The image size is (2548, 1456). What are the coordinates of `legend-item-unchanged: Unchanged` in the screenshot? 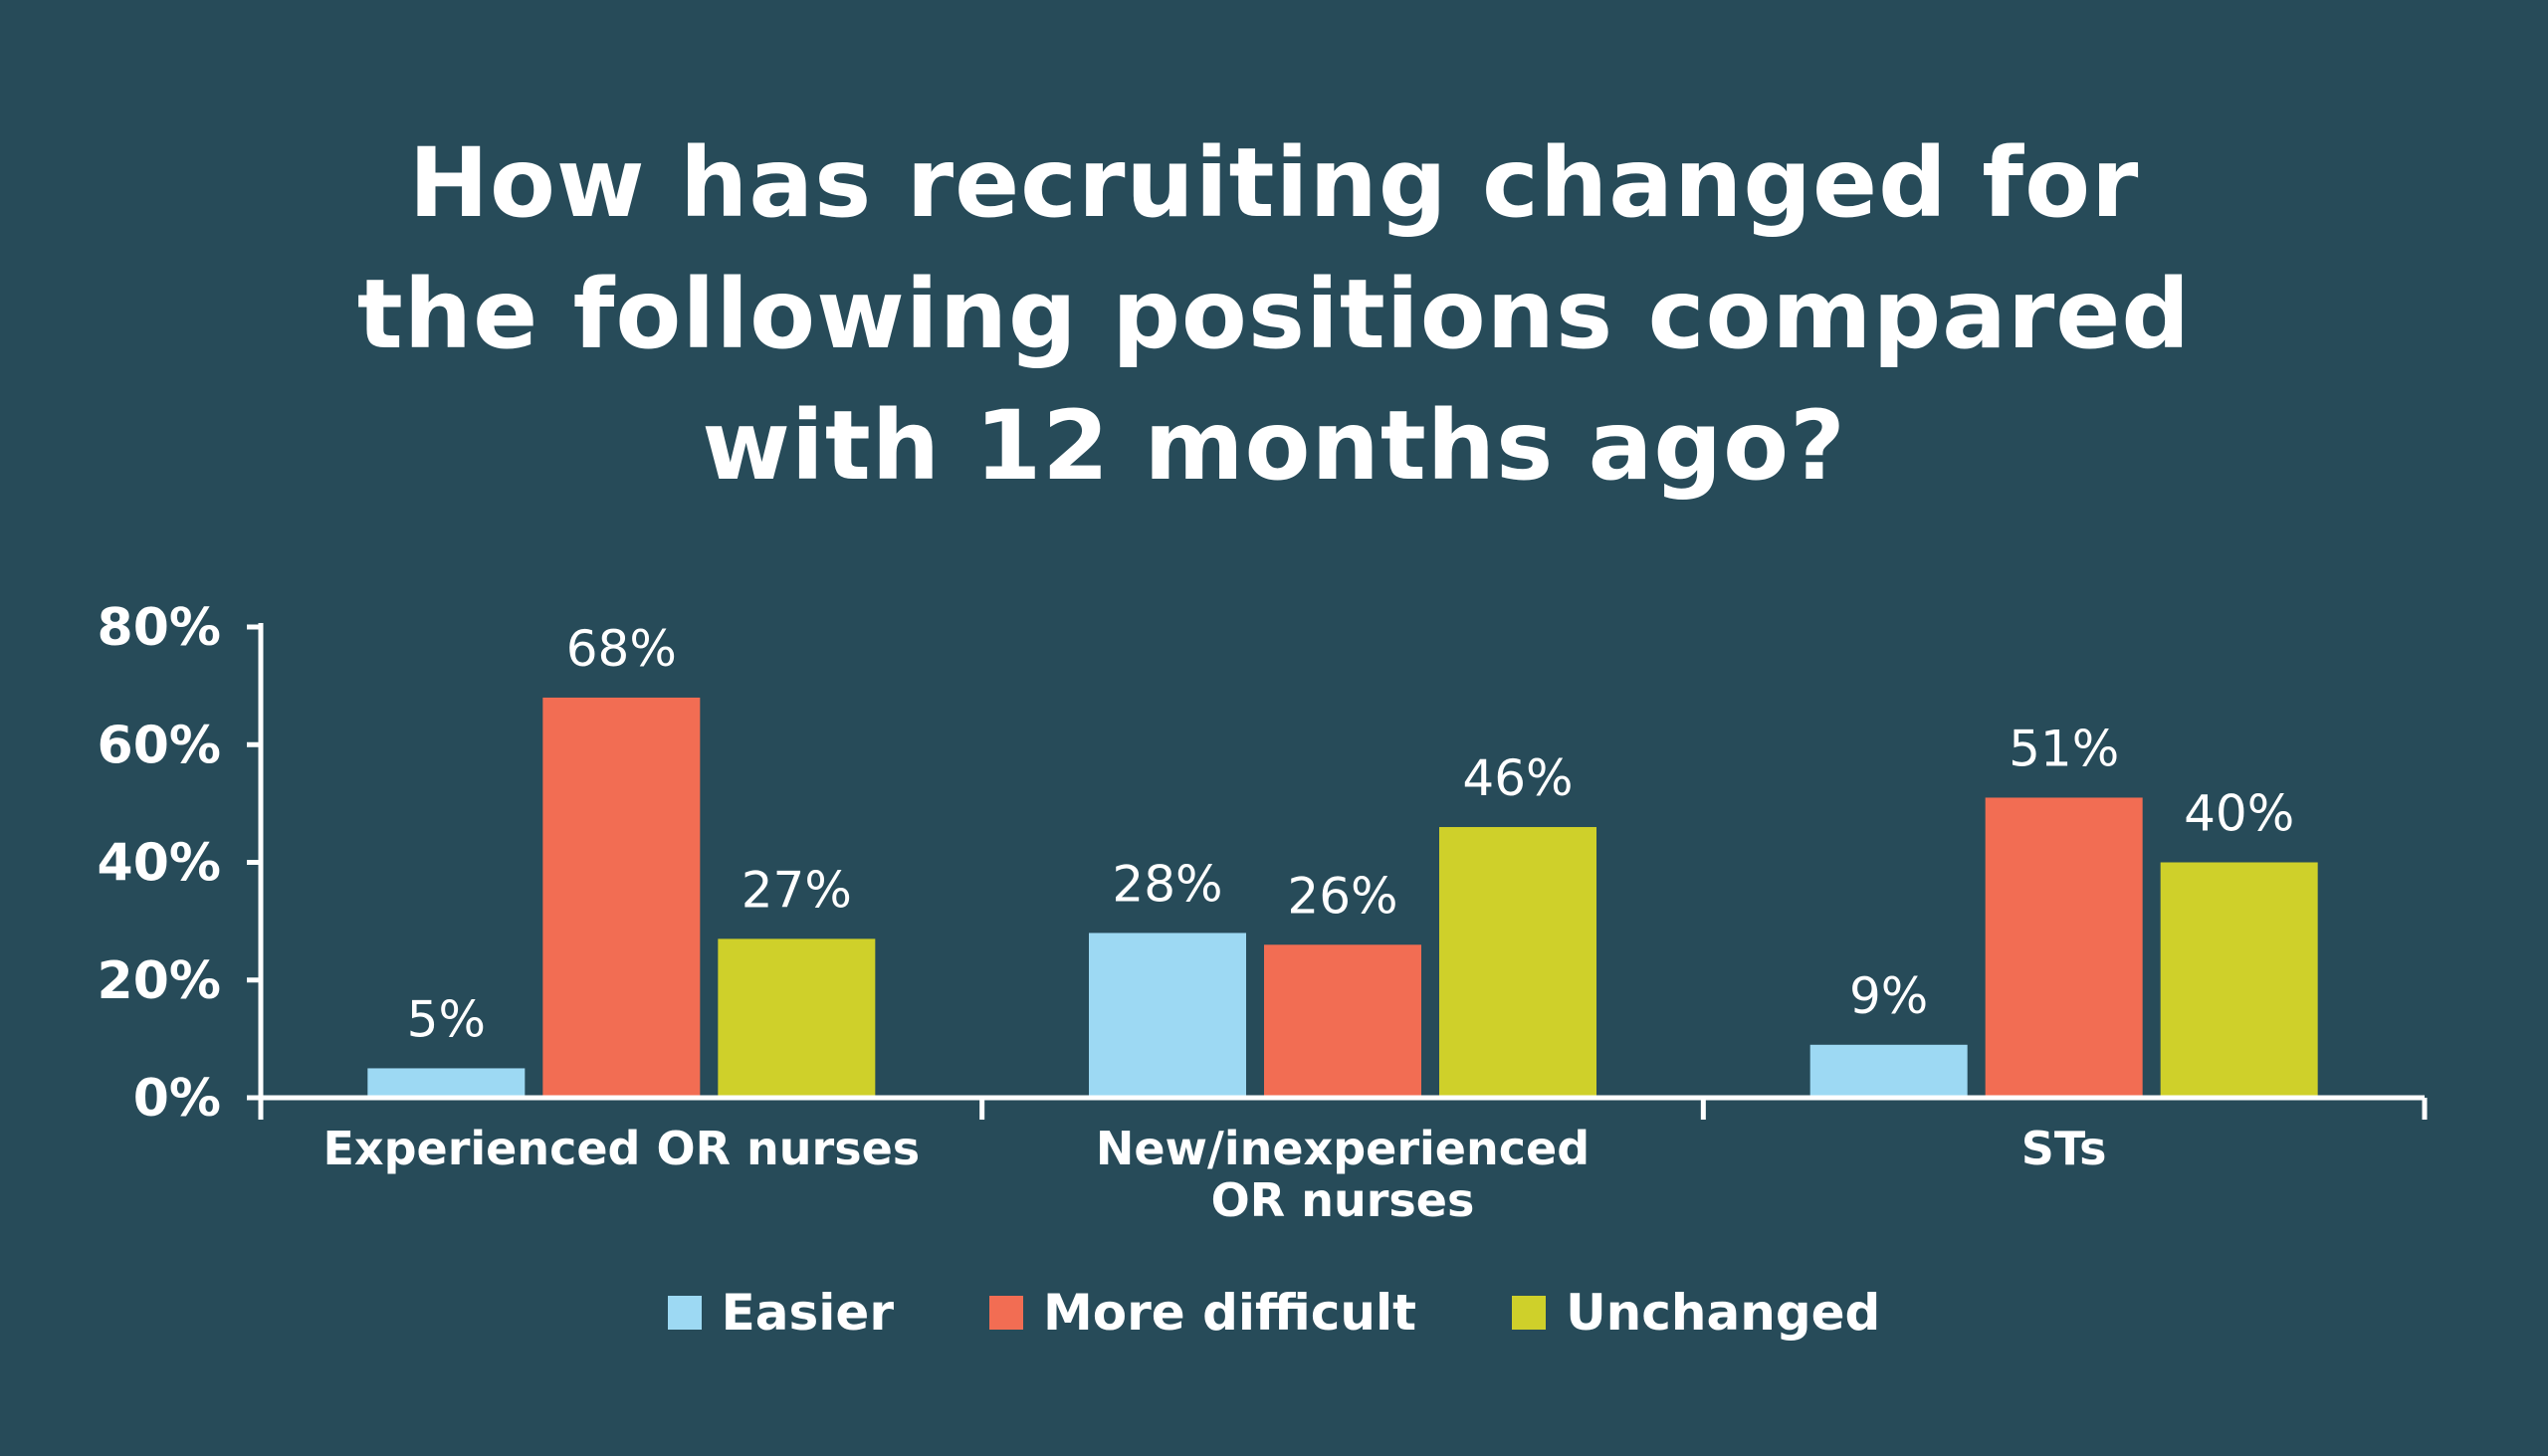 It's located at (1696, 1313).